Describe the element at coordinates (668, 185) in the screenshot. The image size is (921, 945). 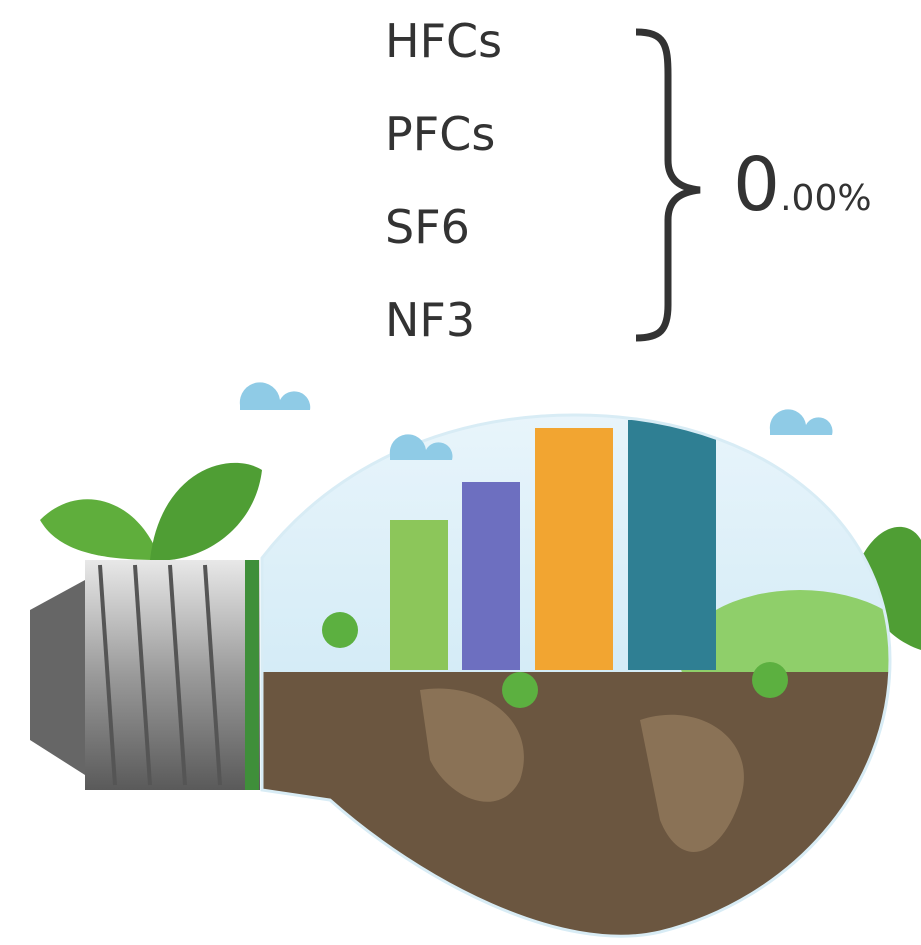
I see `brace` at that location.